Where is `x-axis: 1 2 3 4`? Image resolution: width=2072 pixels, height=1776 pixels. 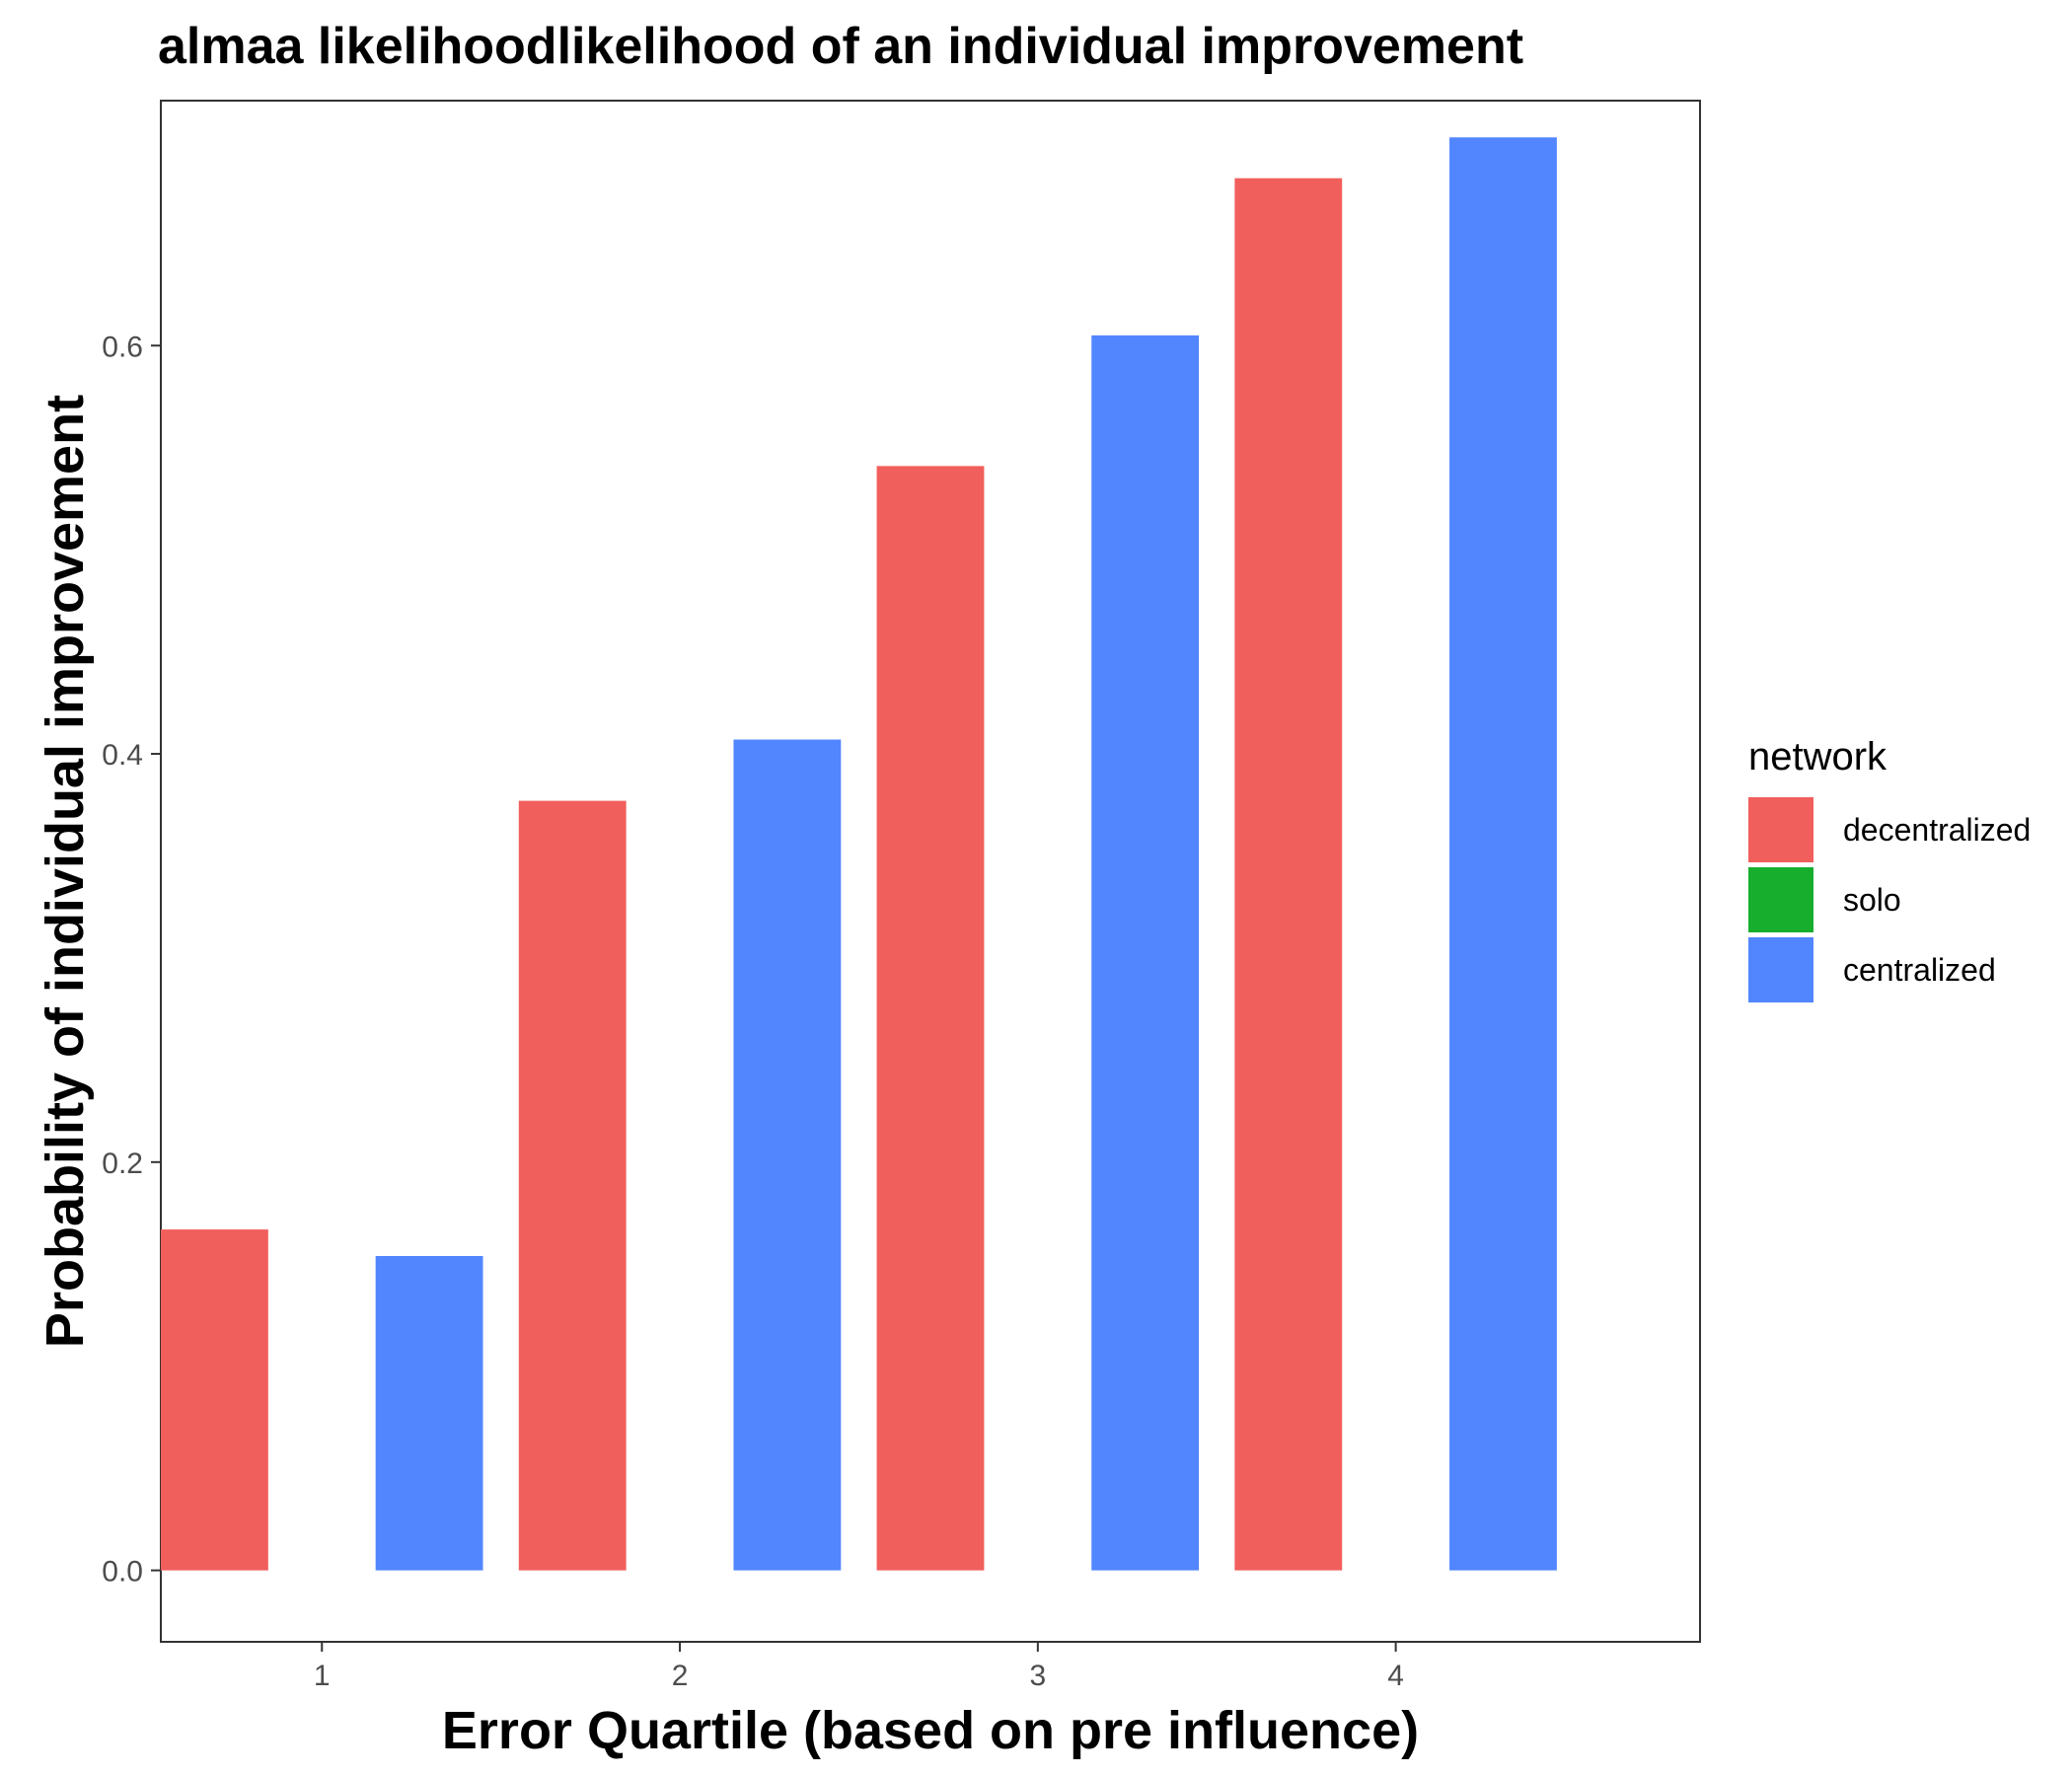
x-axis: 1 2 3 4 is located at coordinates (859, 1667).